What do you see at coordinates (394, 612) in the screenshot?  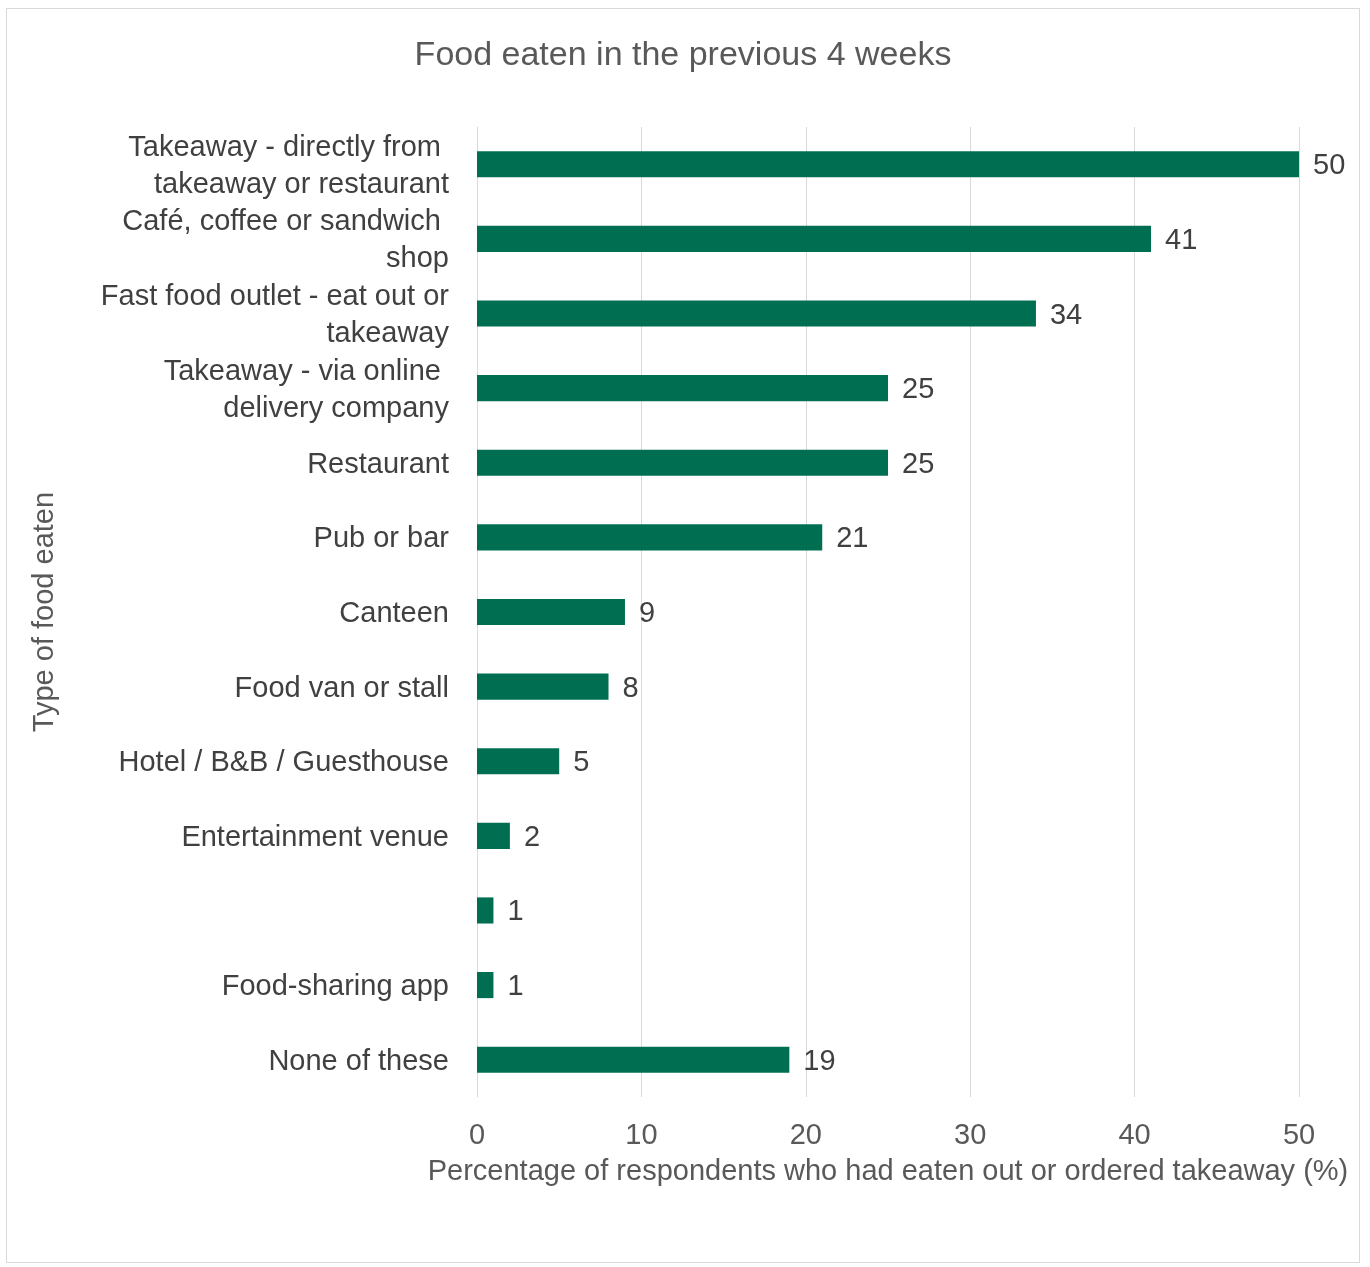 I see `y-tick-label: Canteen` at bounding box center [394, 612].